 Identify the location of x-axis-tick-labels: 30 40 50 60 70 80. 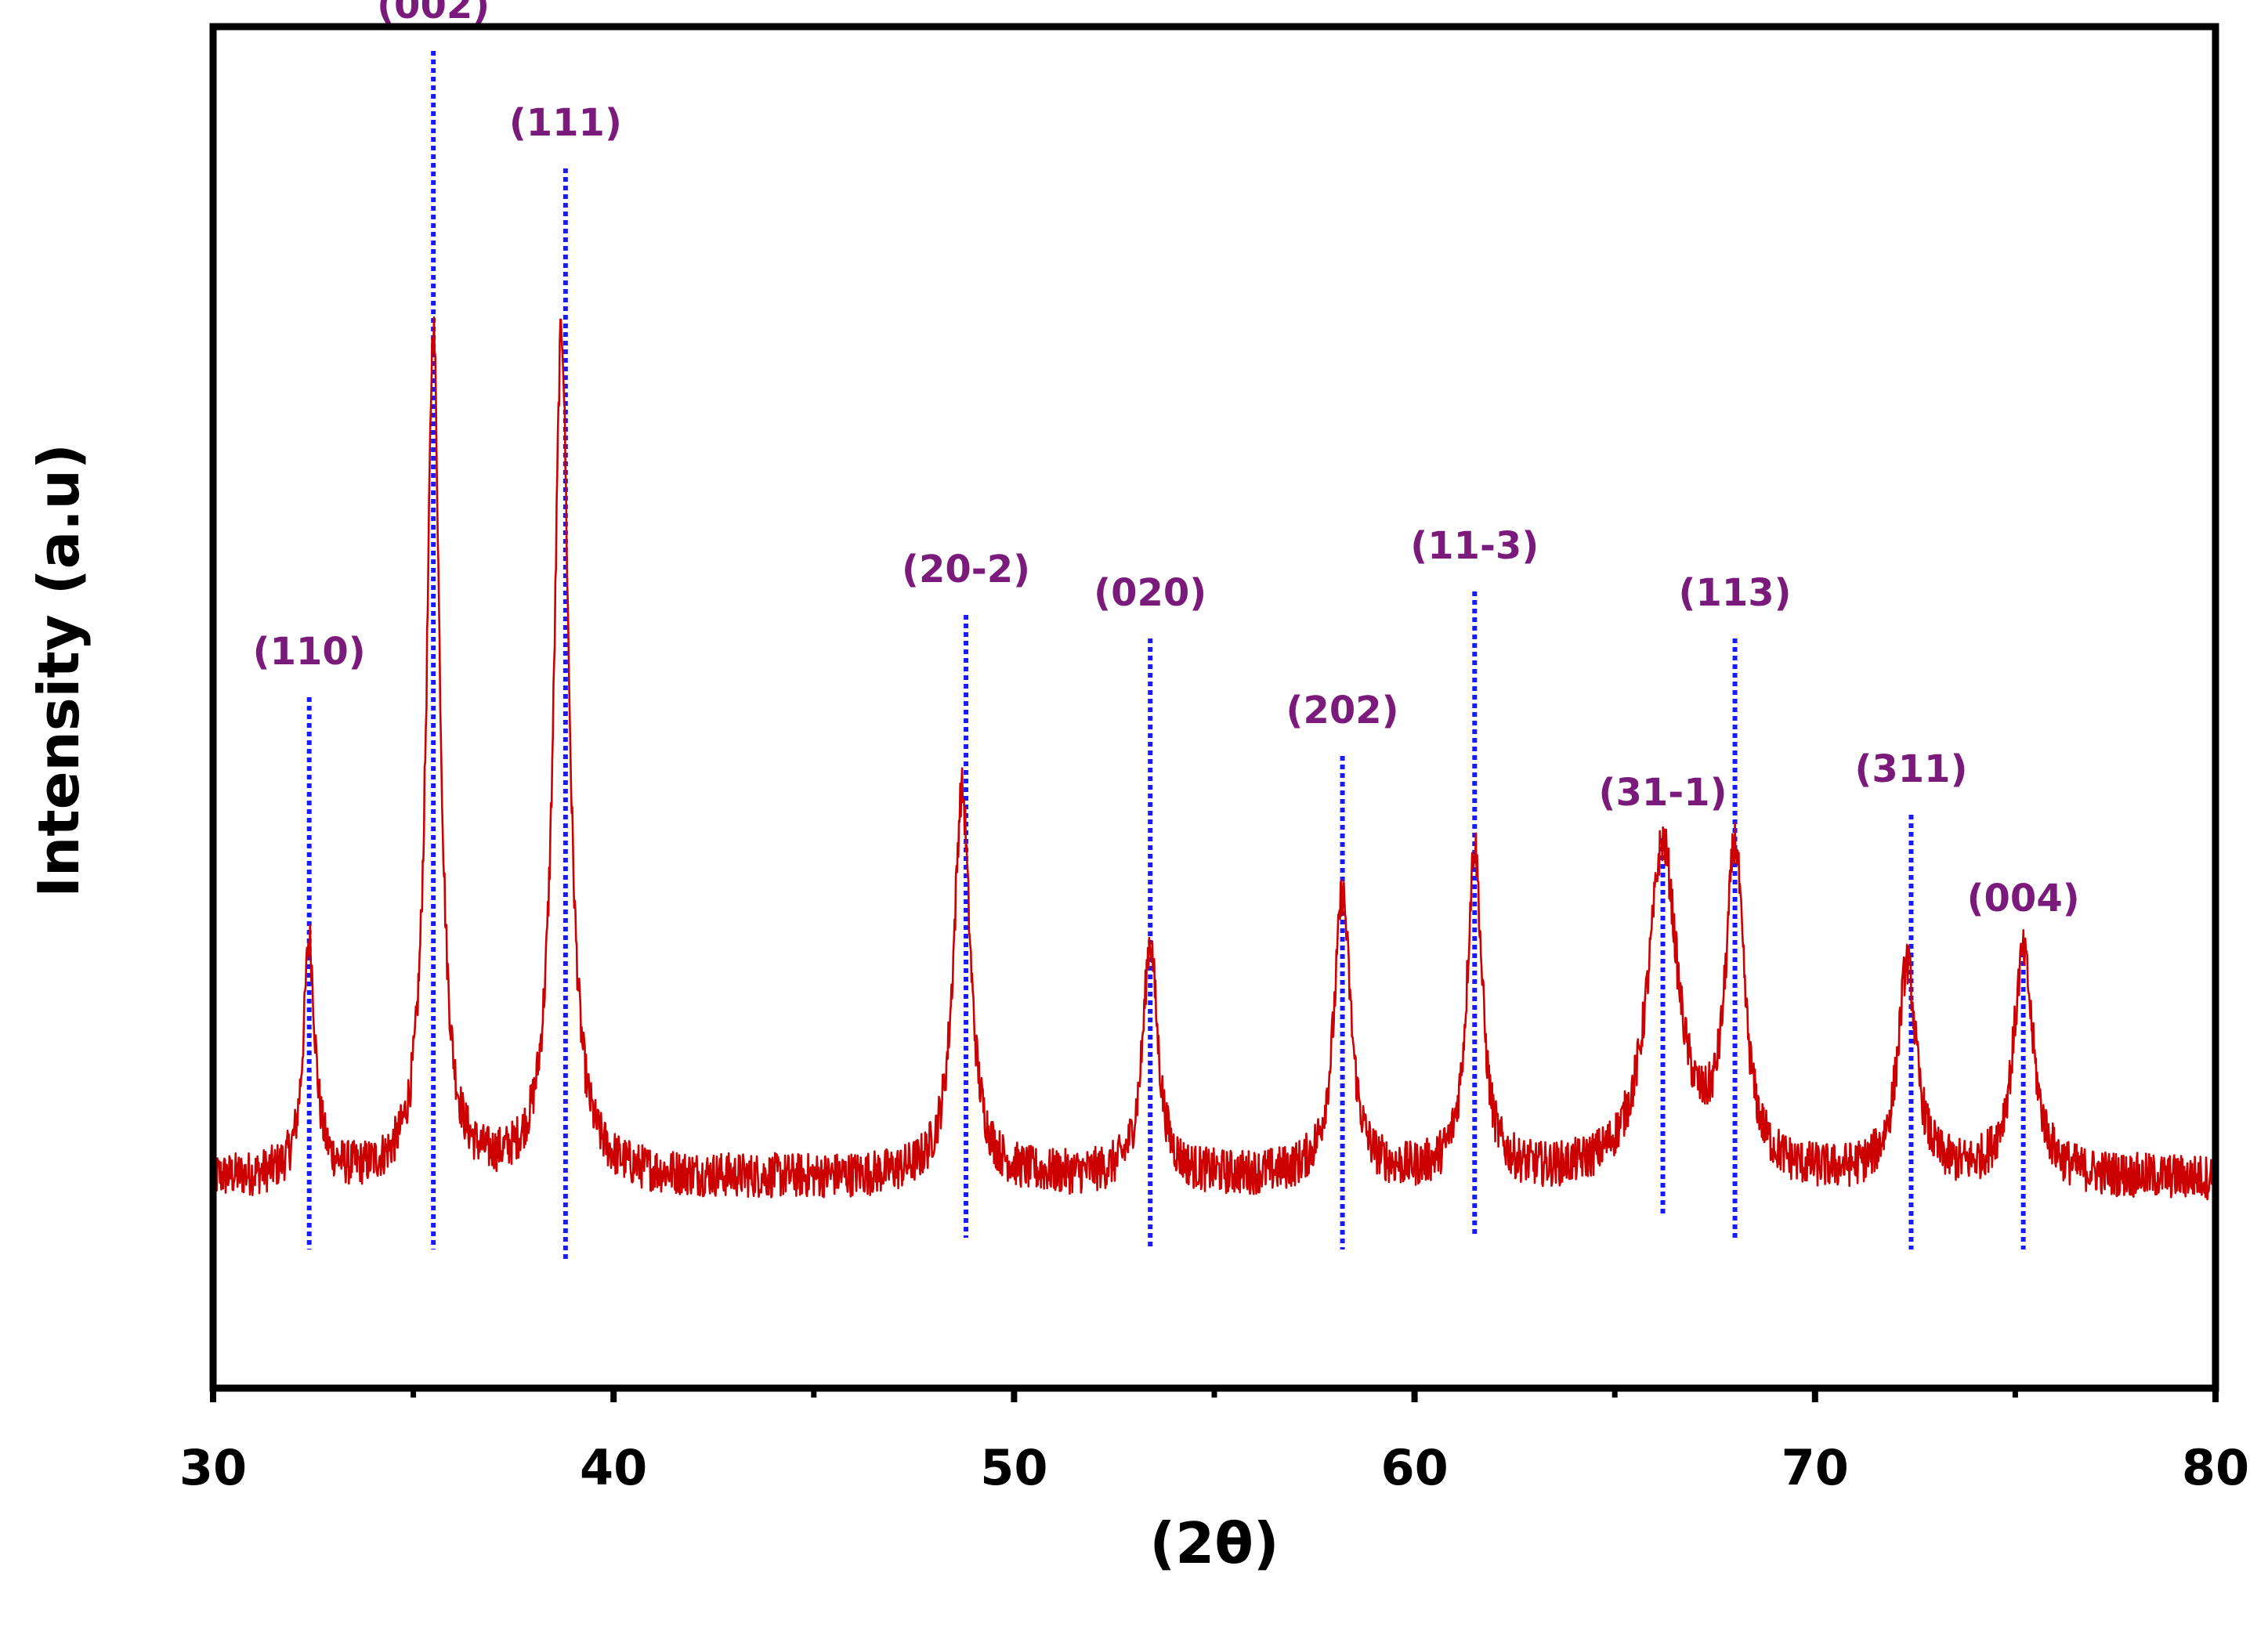
(1214, 1467).